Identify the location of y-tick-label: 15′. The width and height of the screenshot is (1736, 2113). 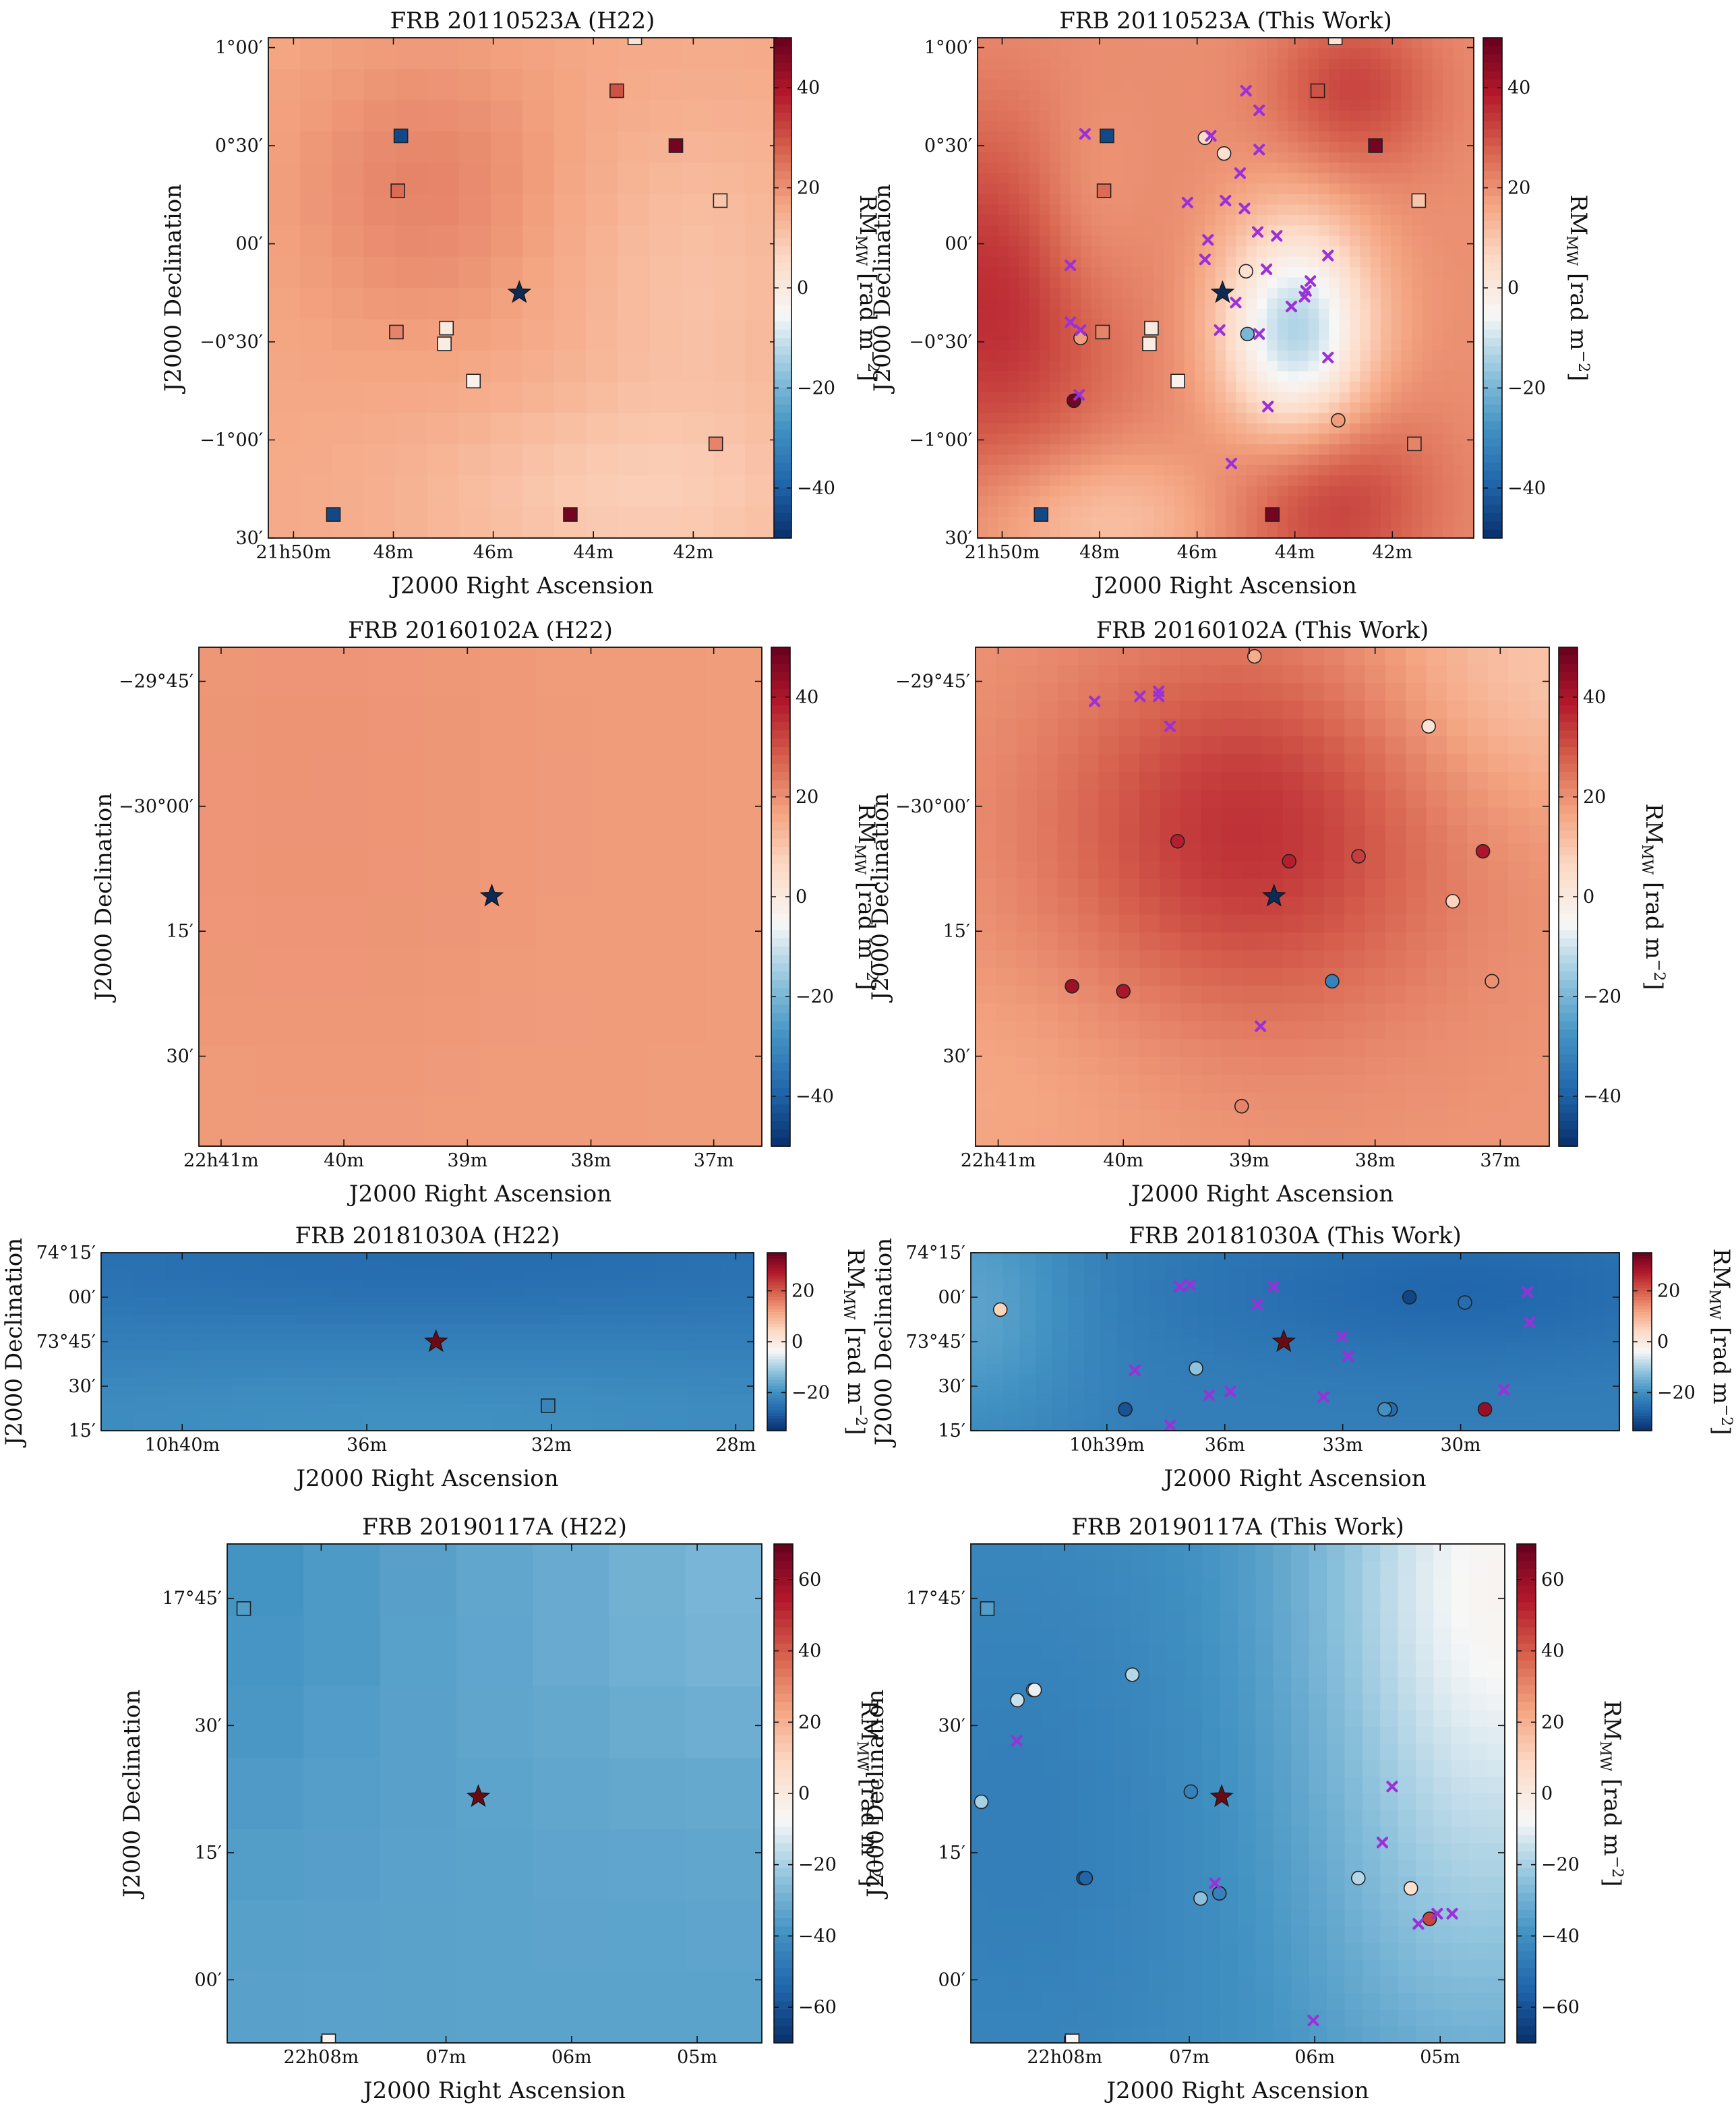
(82, 1431).